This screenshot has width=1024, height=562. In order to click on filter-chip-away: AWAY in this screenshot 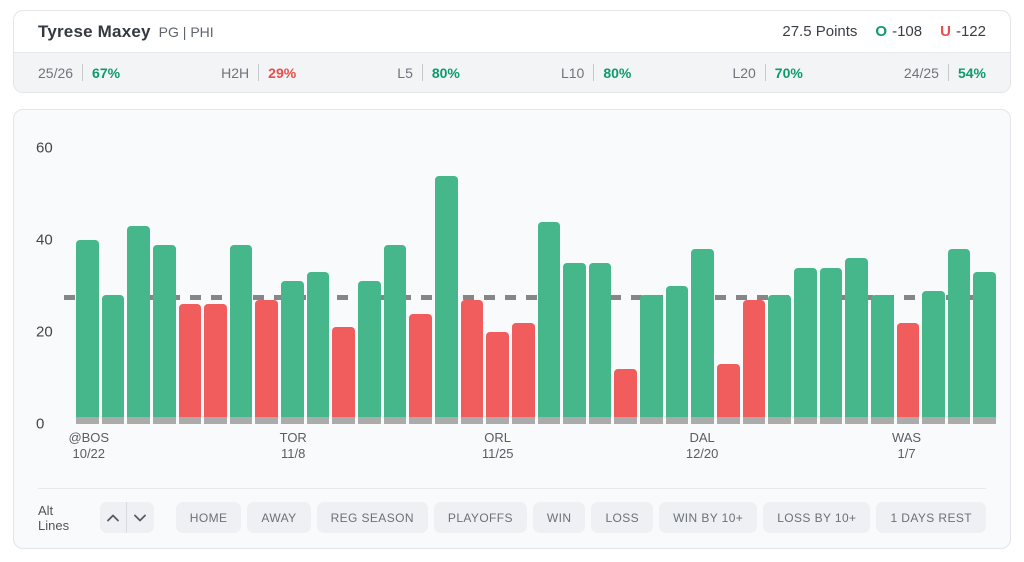, I will do `click(279, 517)`.